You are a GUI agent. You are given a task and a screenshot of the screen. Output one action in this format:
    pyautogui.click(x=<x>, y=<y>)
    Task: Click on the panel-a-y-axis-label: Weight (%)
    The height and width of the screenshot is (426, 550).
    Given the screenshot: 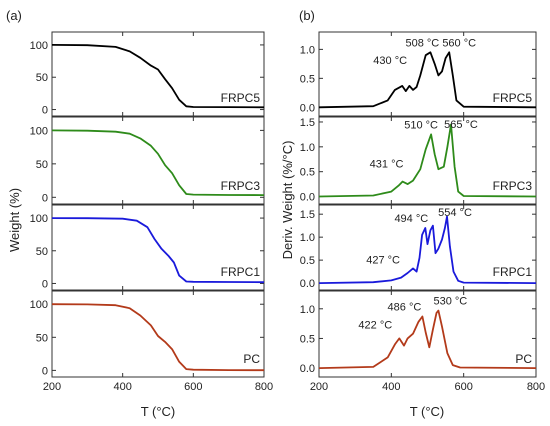 What is the action you would take?
    pyautogui.click(x=14, y=220)
    